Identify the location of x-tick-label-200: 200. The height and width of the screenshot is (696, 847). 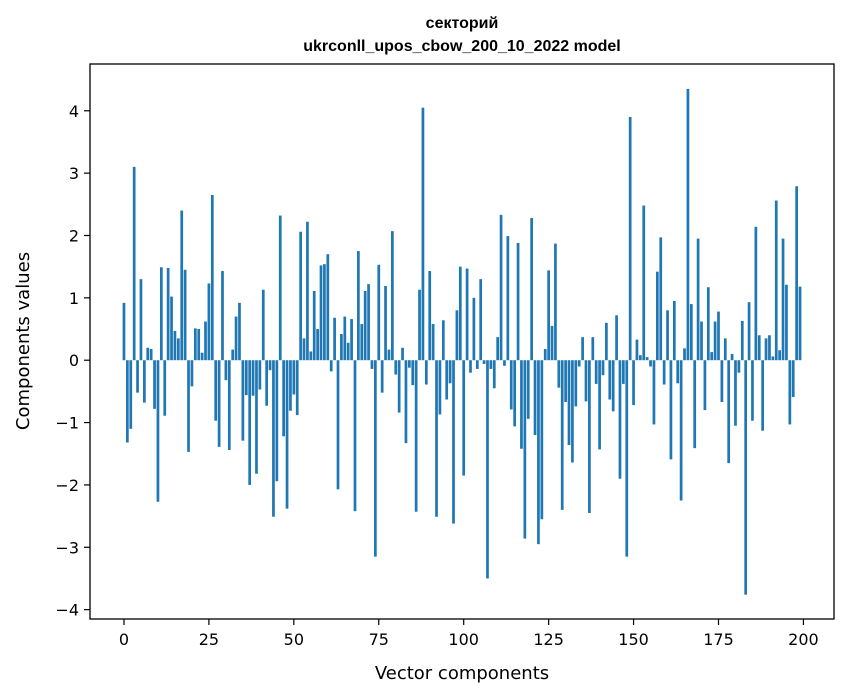
(803, 639).